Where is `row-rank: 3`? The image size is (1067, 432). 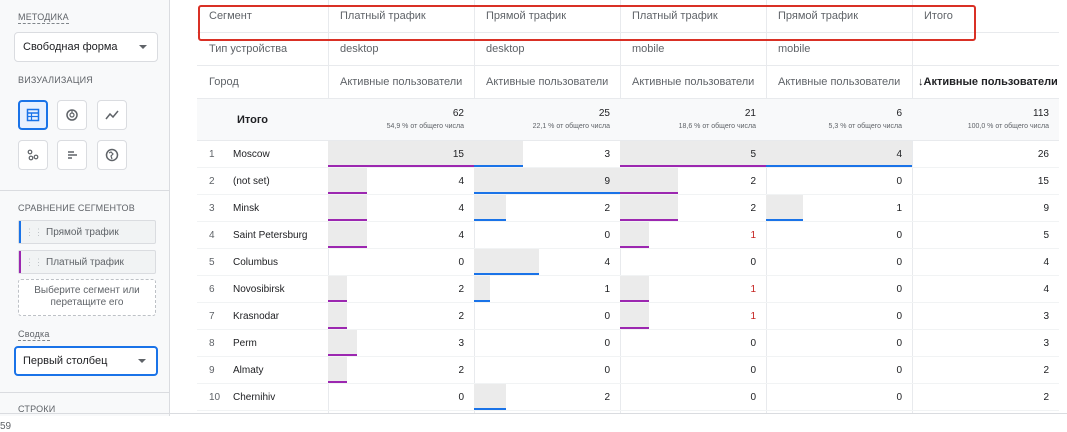
row-rank: 3 is located at coordinates (212, 208).